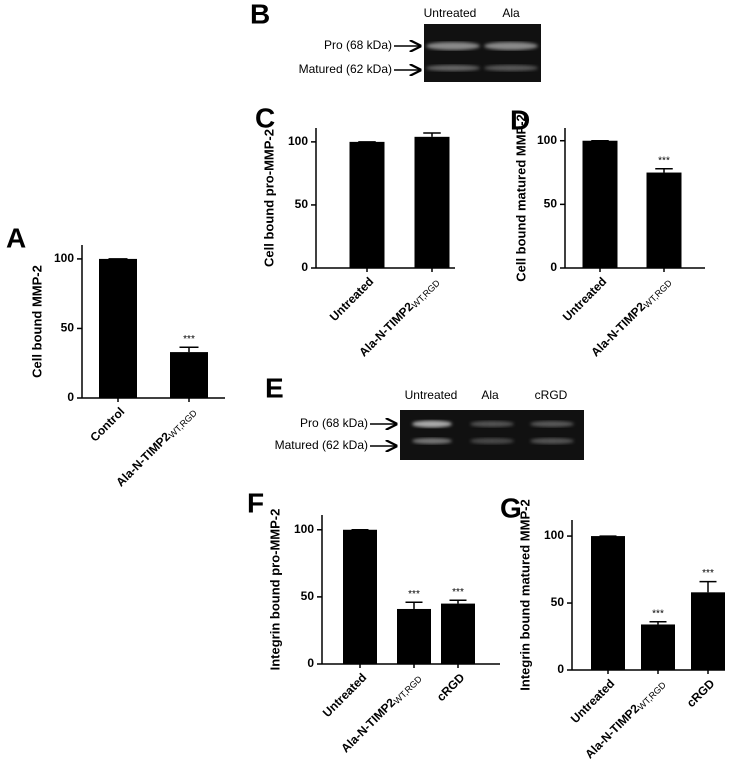 This screenshot has height=773, width=745. What do you see at coordinates (274, 590) in the screenshot?
I see `y-axis-label: Integrin bound pro-MMP-2` at bounding box center [274, 590].